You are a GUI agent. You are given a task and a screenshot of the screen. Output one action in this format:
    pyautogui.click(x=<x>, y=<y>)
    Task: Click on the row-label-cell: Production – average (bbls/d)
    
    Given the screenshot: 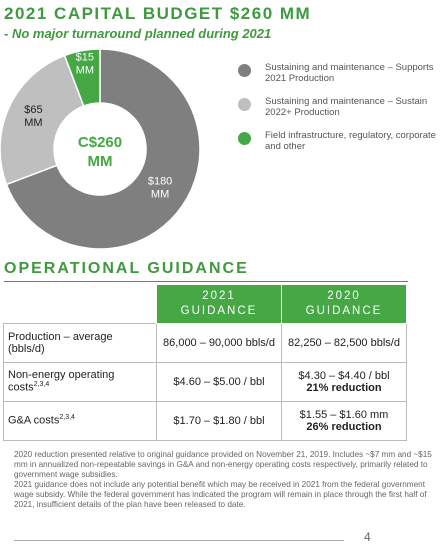 What is the action you would take?
    pyautogui.click(x=80, y=342)
    